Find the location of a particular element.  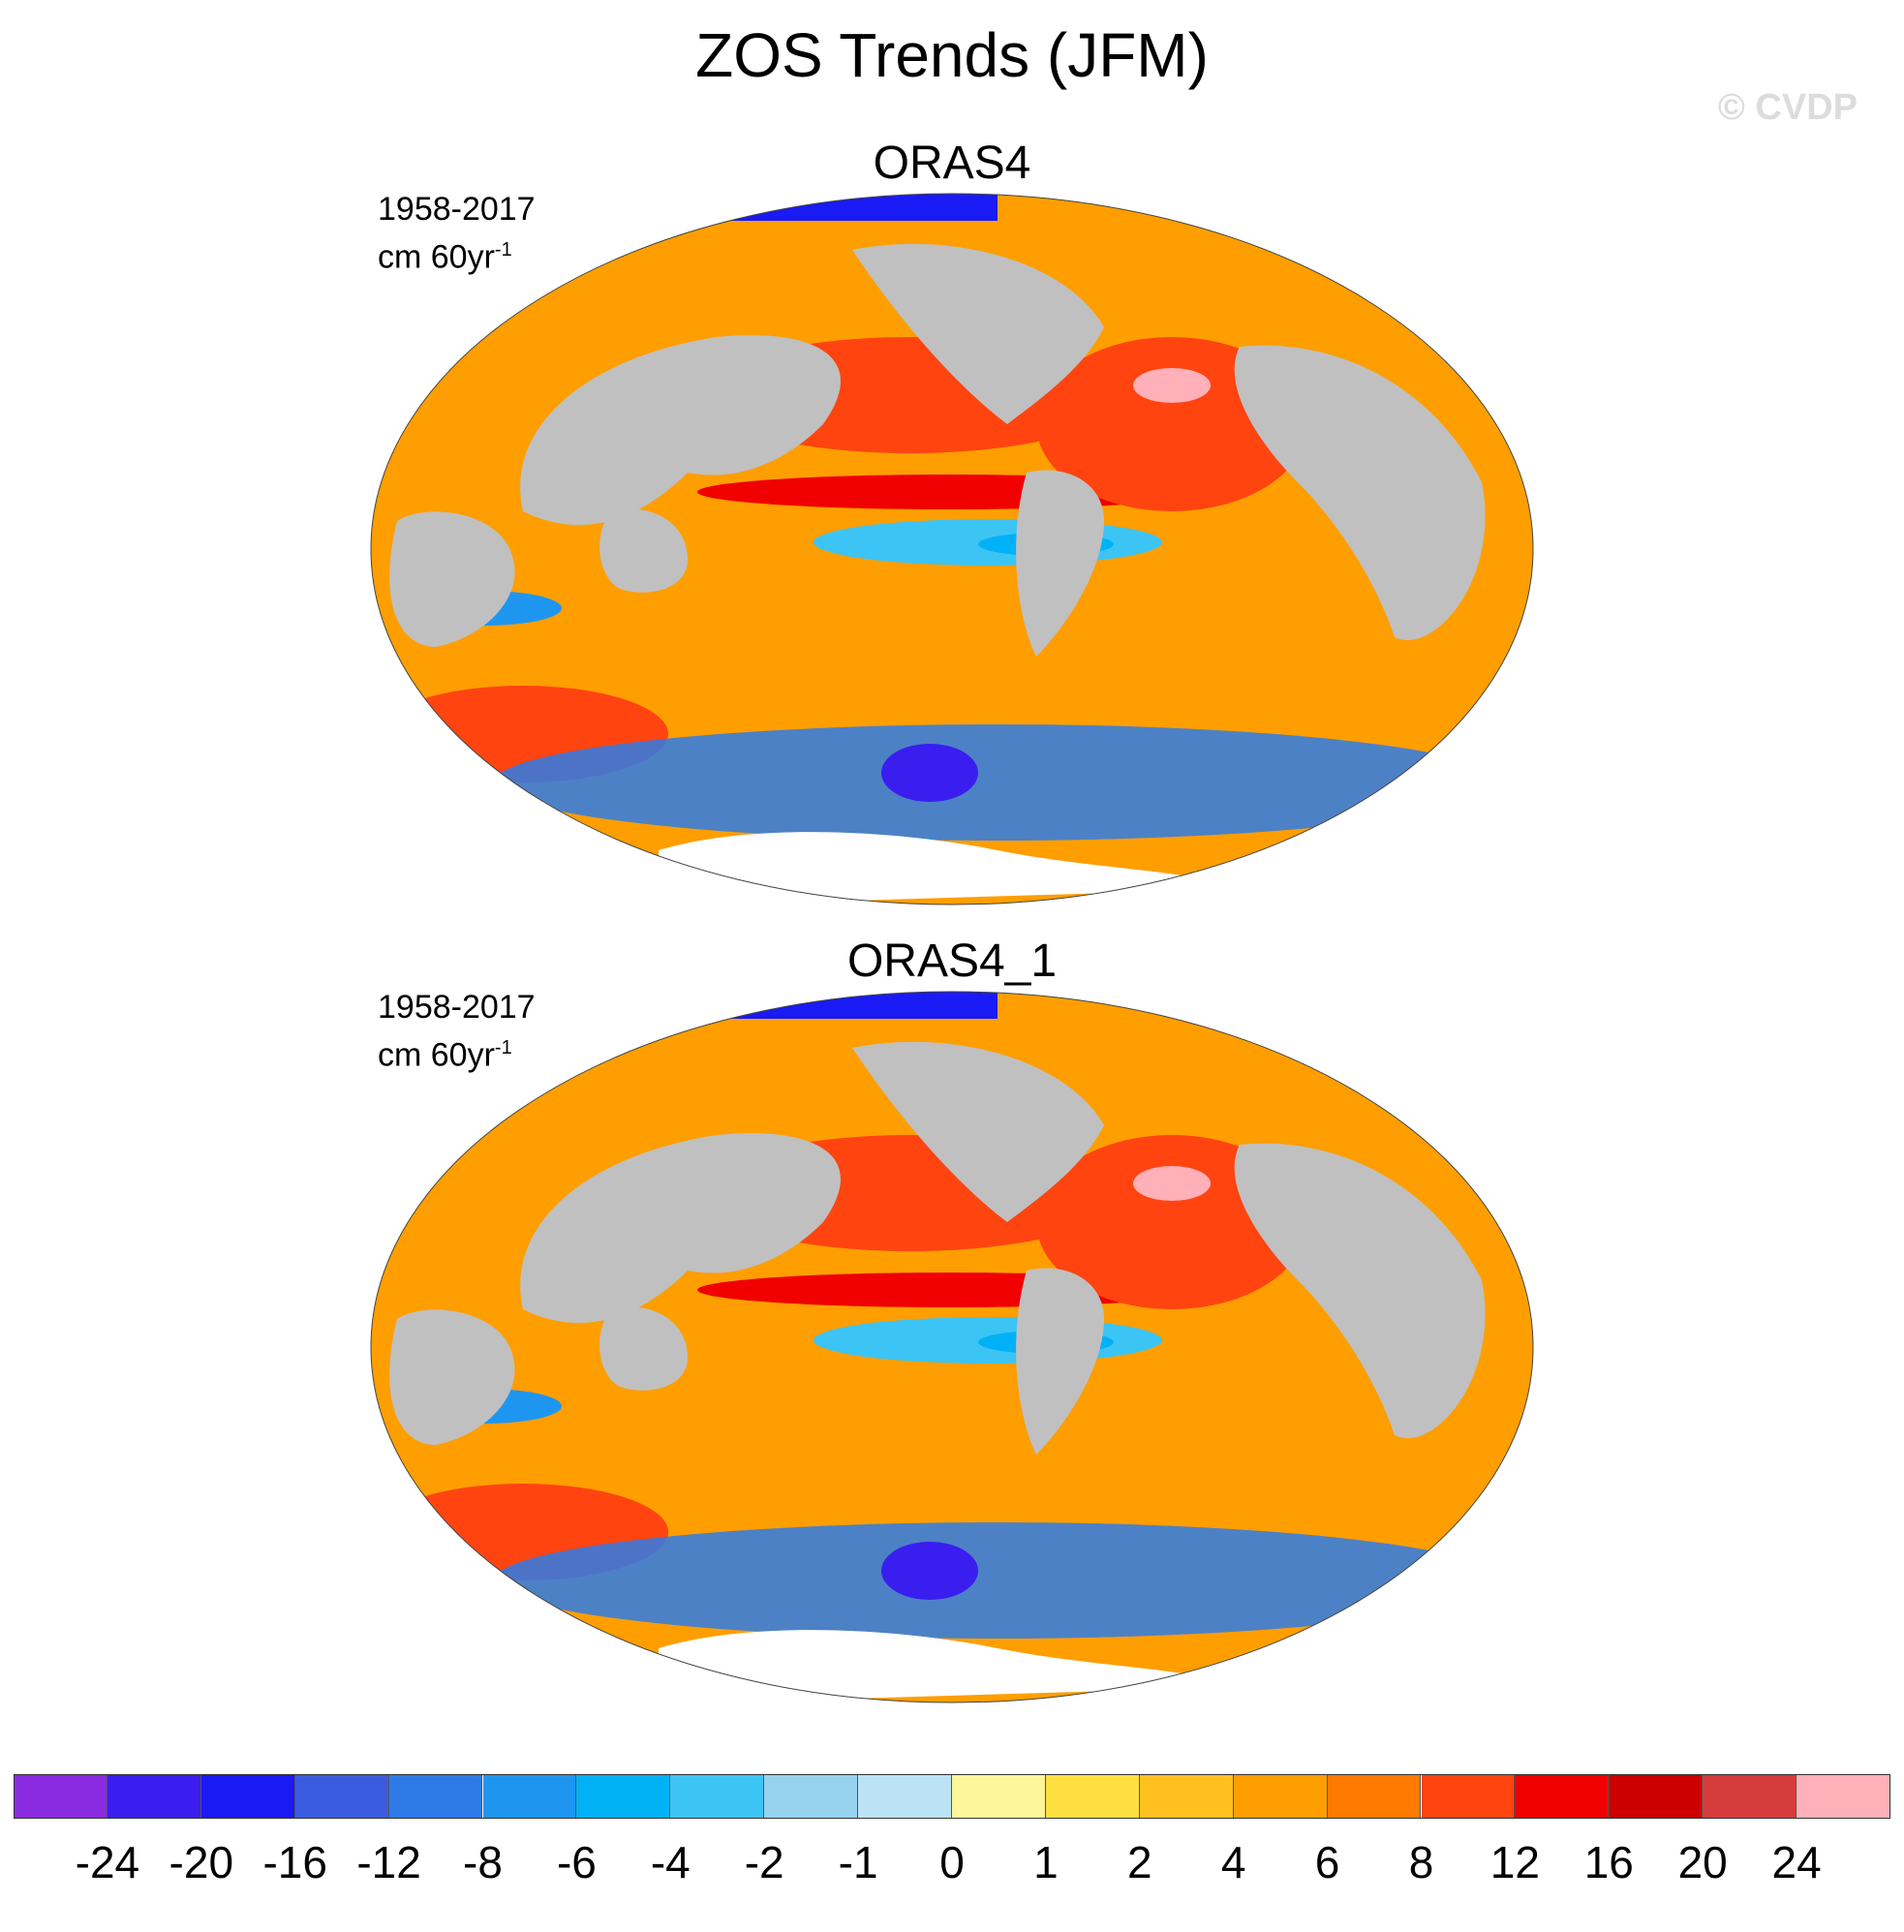

colorbar-tick-label: -6 is located at coordinates (576, 1862).